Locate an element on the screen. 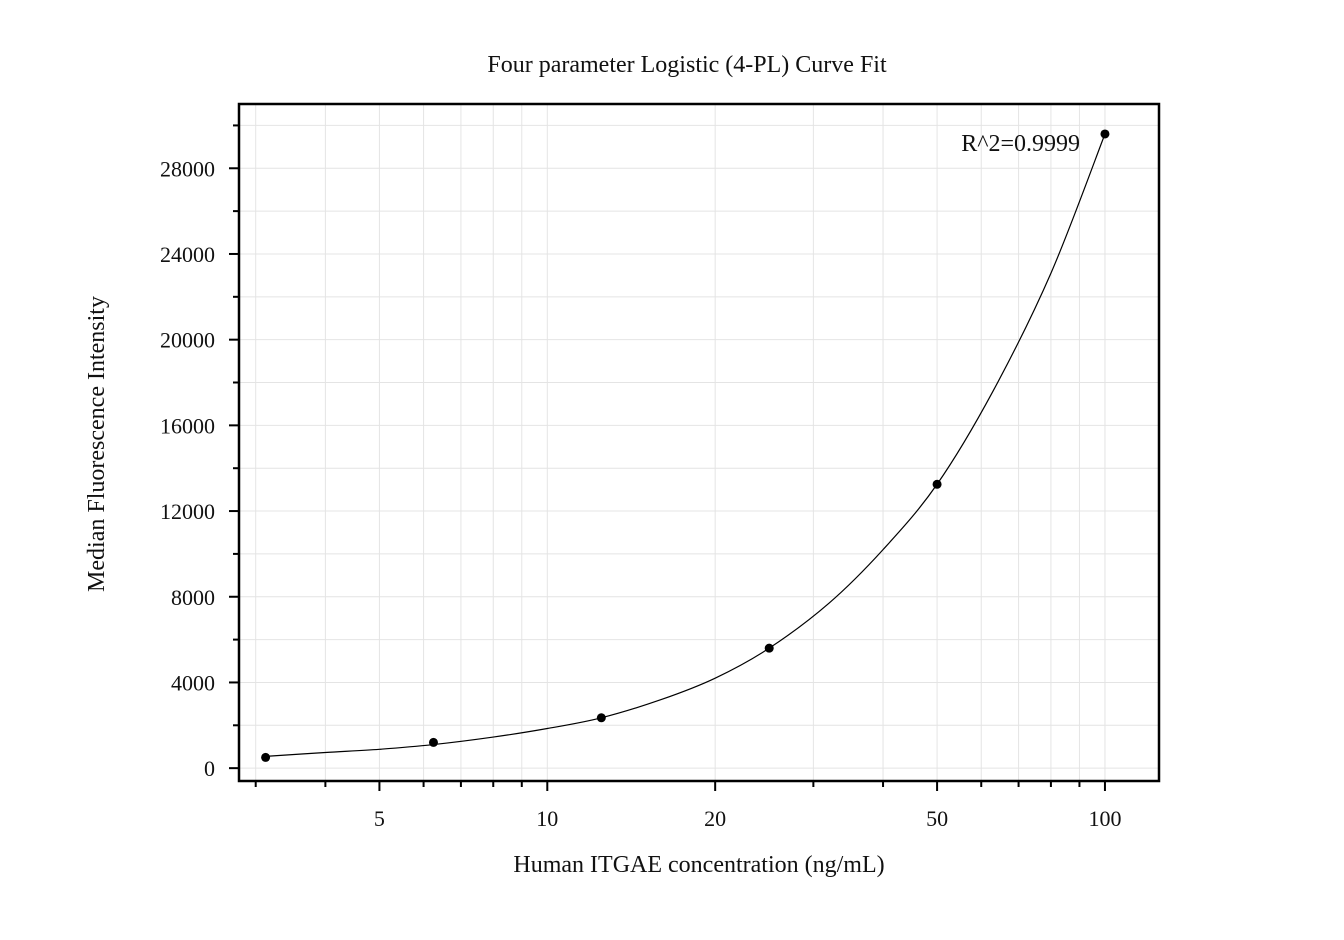 The image size is (1344, 940). y-tick-label: 28000 is located at coordinates (187, 168).